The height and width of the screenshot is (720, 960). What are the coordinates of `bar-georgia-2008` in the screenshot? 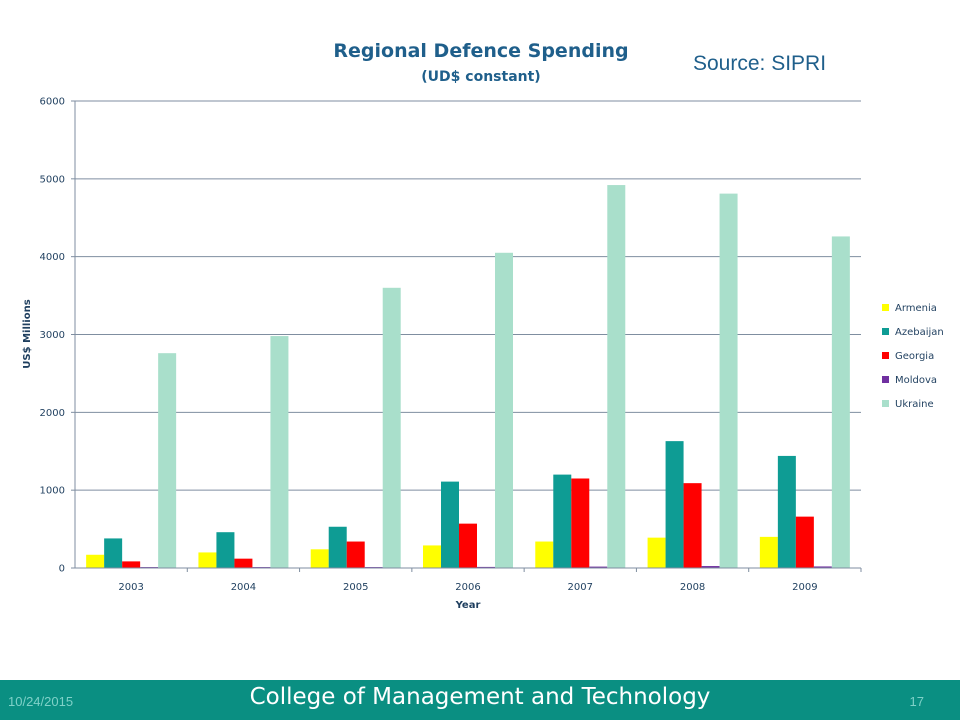 It's located at (692, 525).